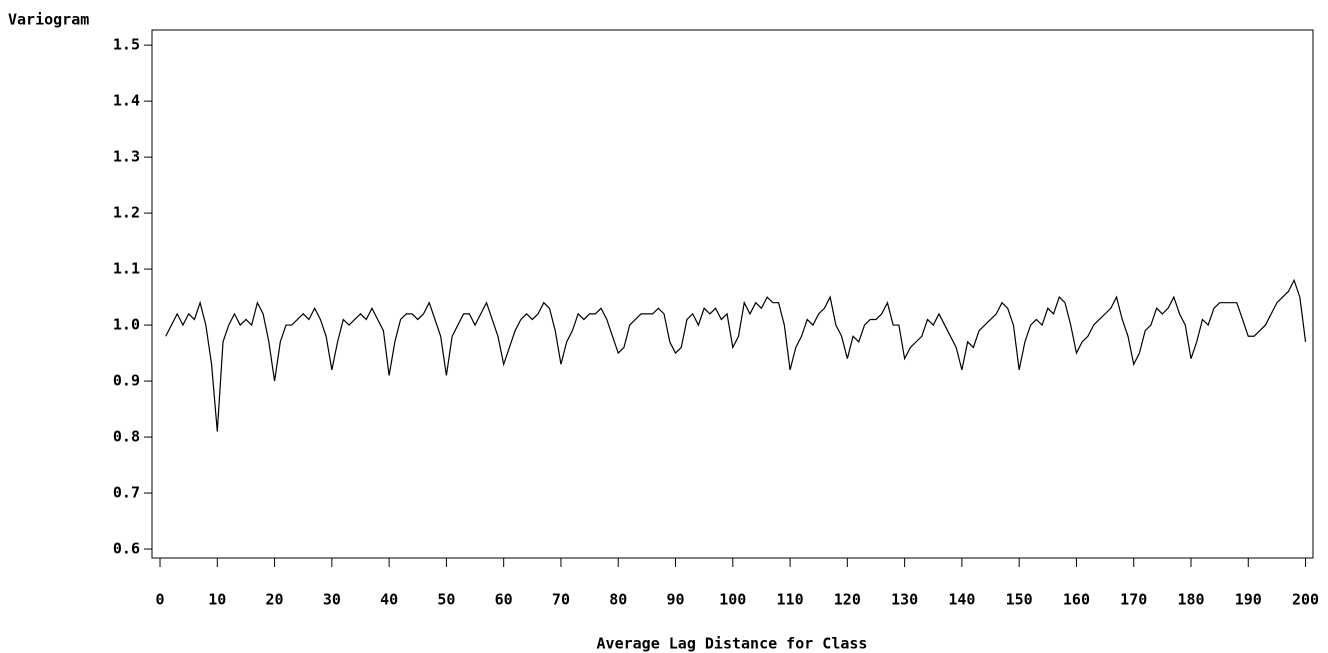 Image resolution: width=1328 pixels, height=653 pixels. I want to click on x-tick-label: 180, so click(1190, 600).